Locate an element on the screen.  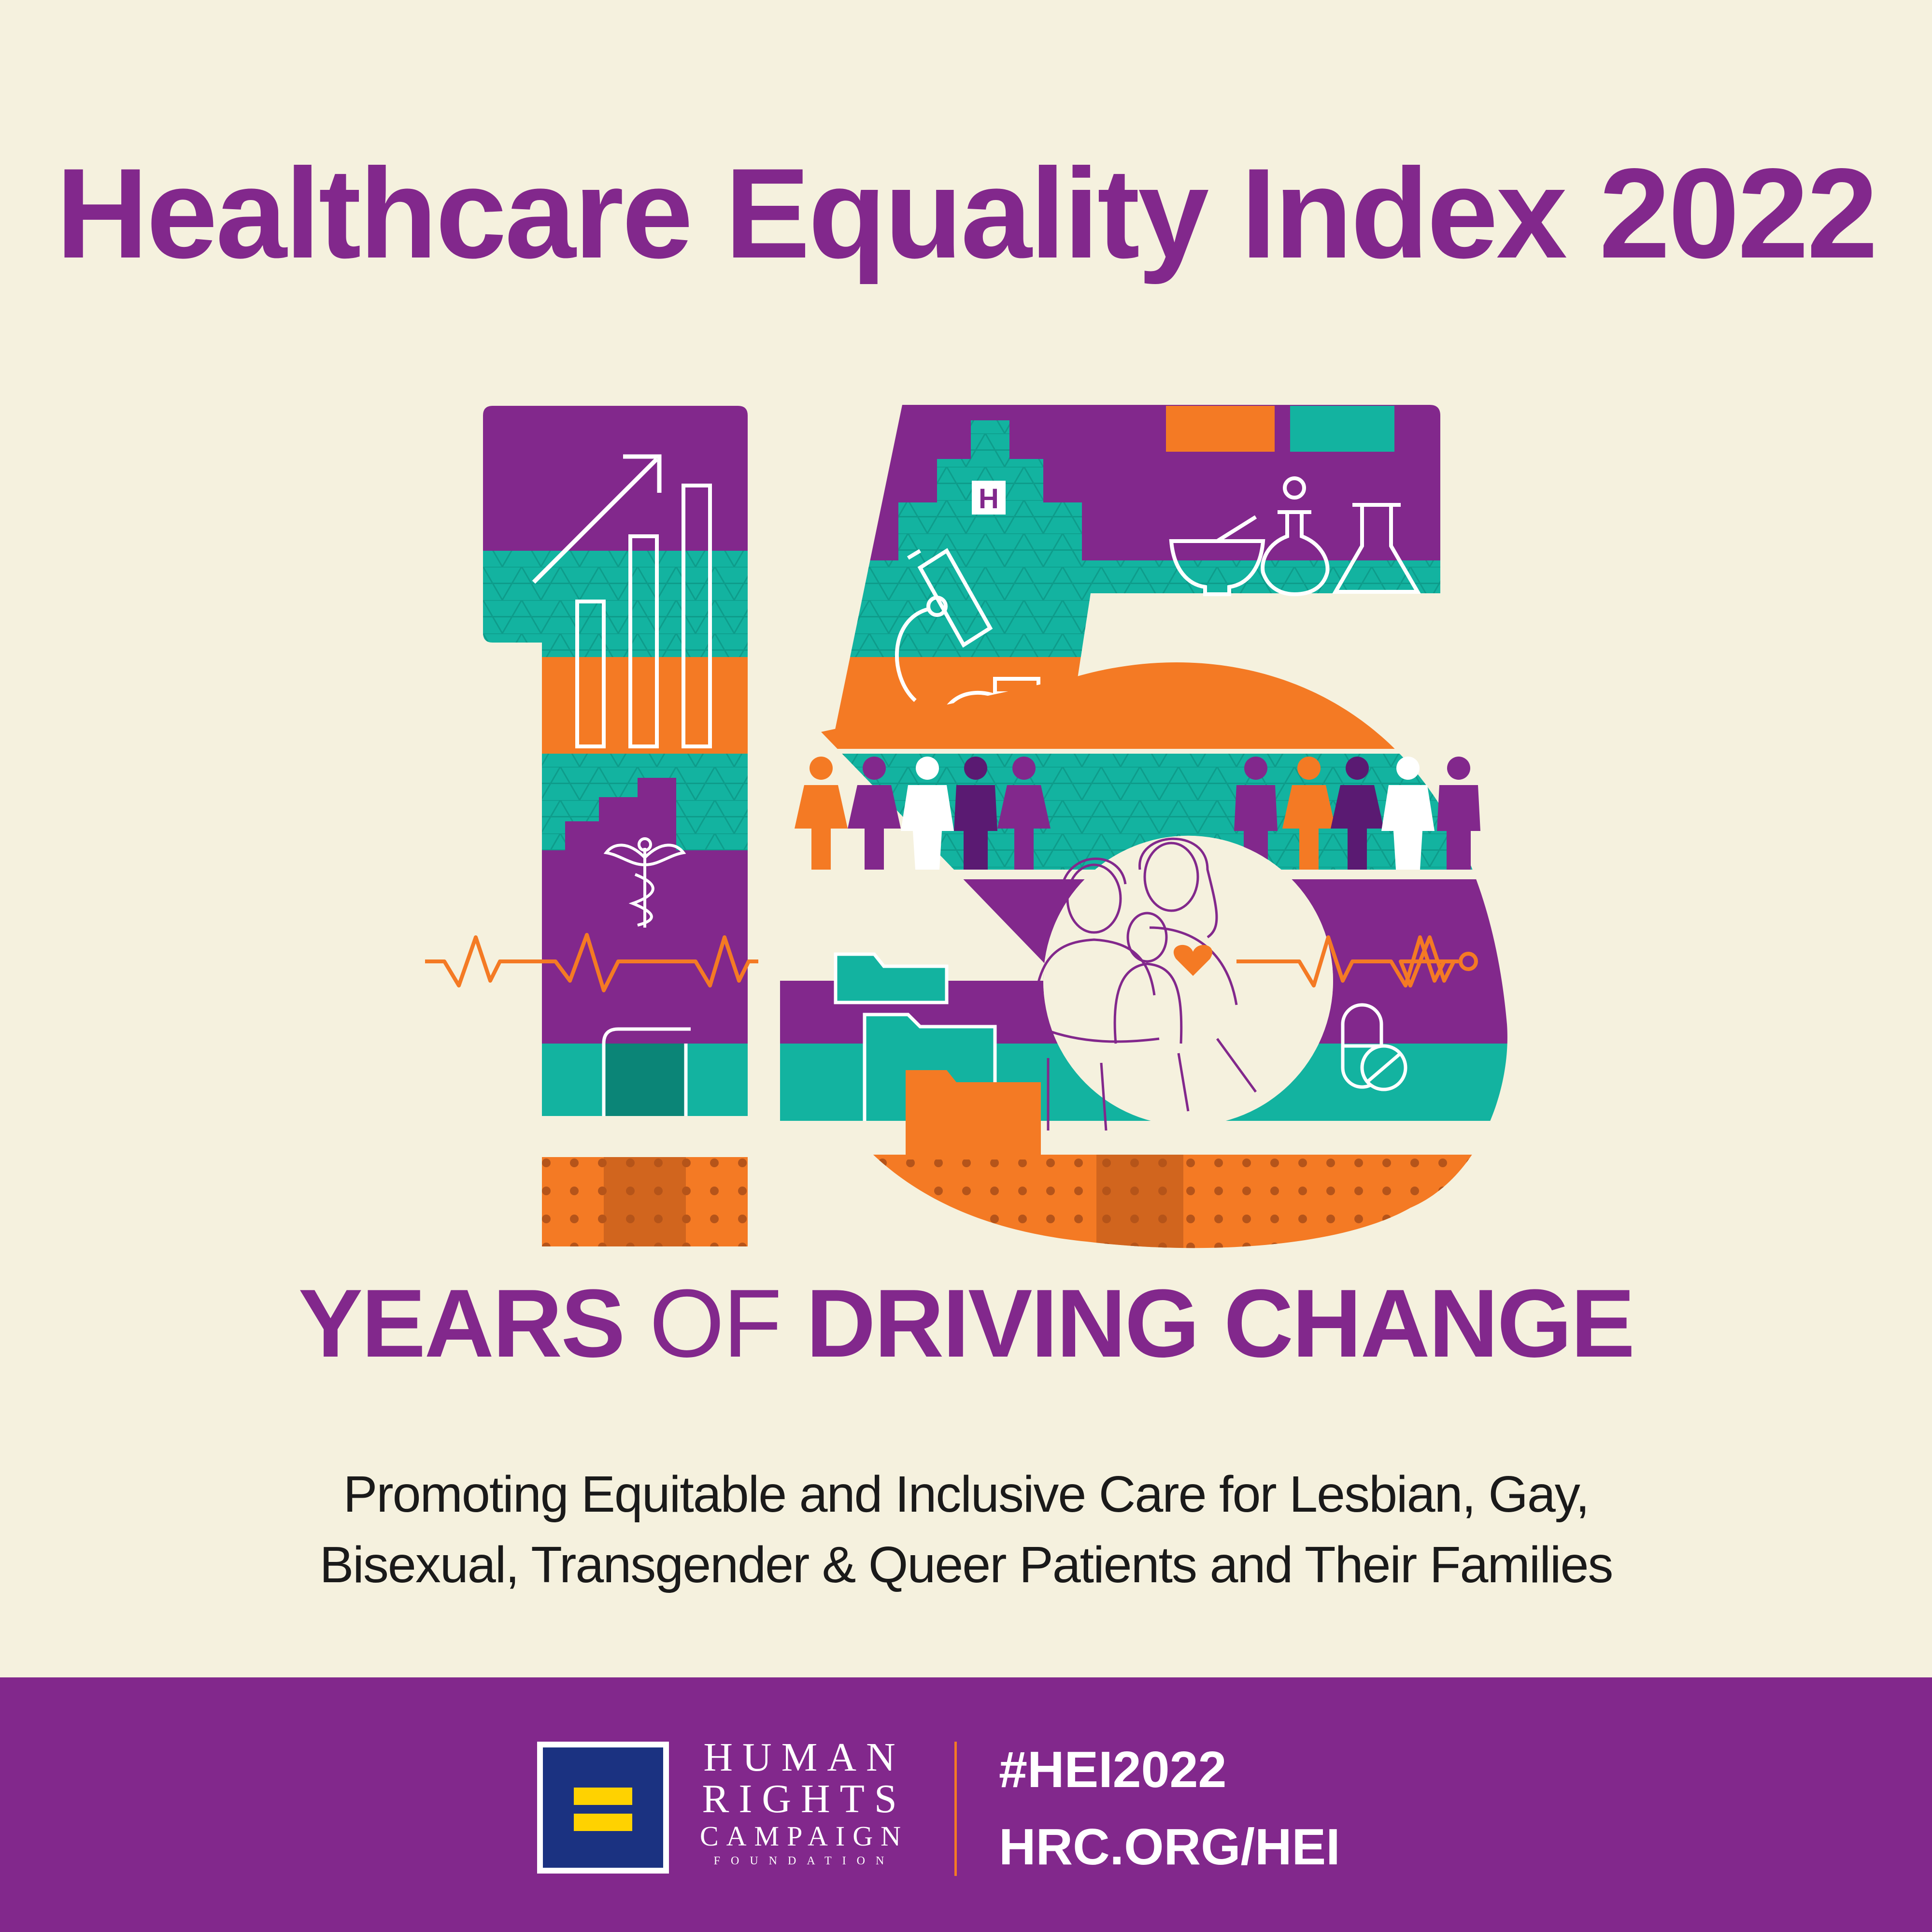
logo-bar-bottom is located at coordinates (603, 1823).